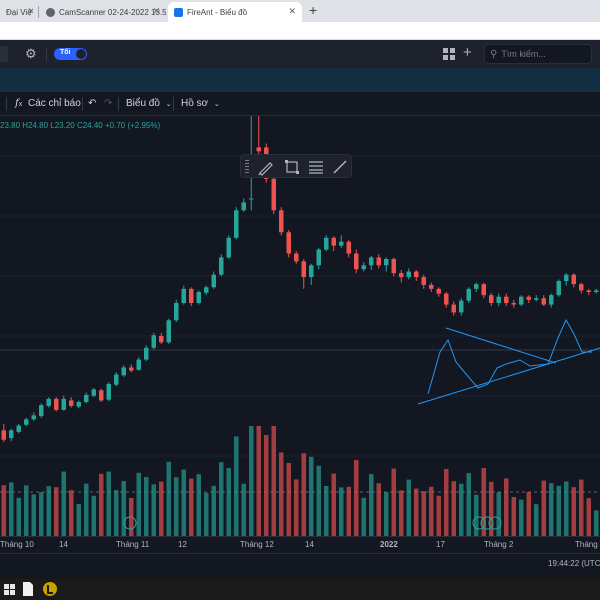 The height and width of the screenshot is (600, 600). Describe the element at coordinates (467, 52) in the screenshot. I see `add-button: +` at that location.